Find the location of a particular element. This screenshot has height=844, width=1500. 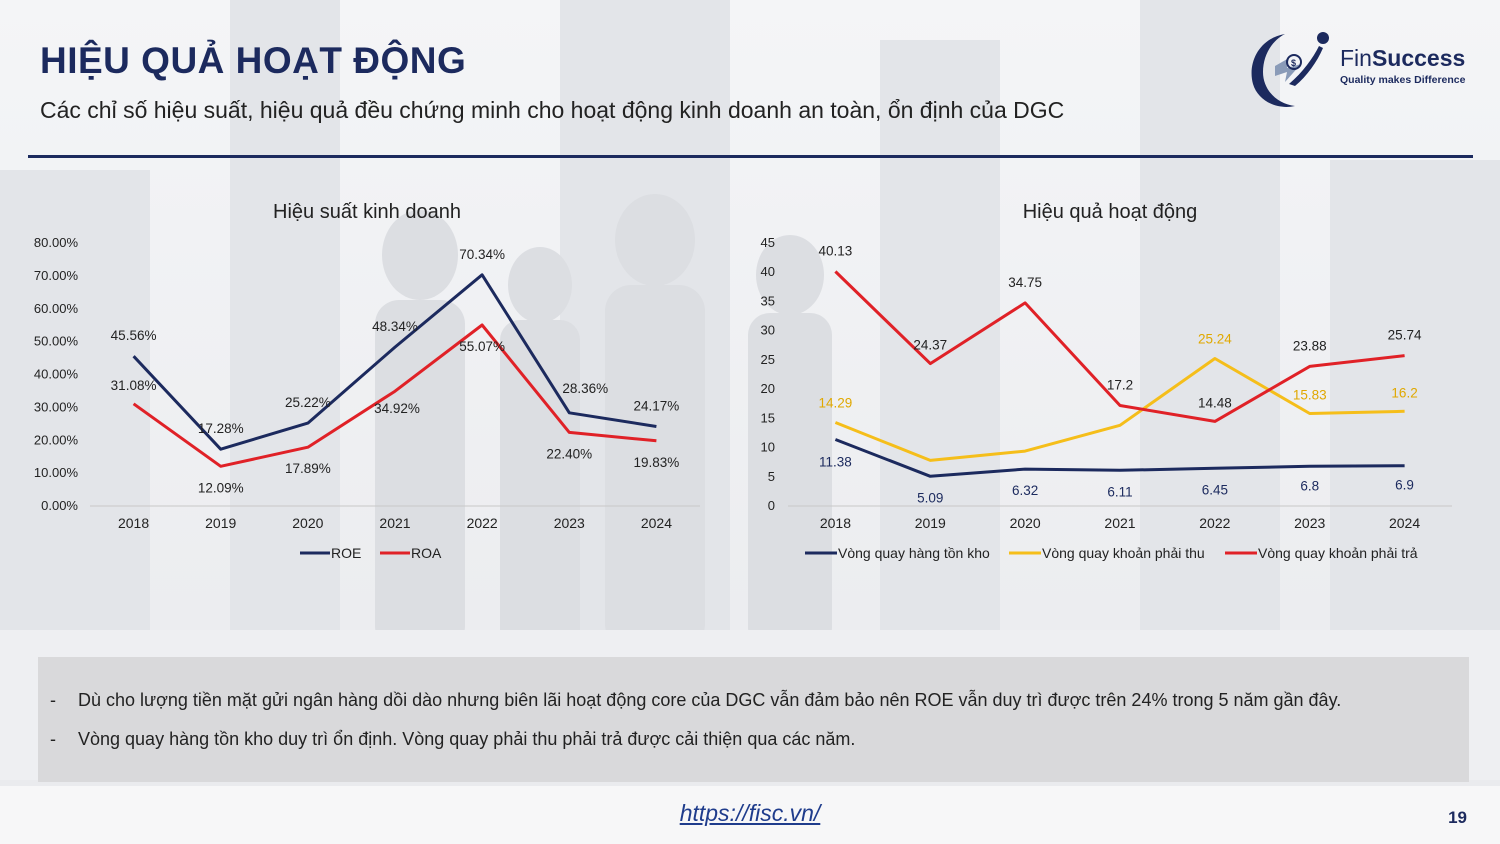

data-label: 14.48 is located at coordinates (1215, 402).